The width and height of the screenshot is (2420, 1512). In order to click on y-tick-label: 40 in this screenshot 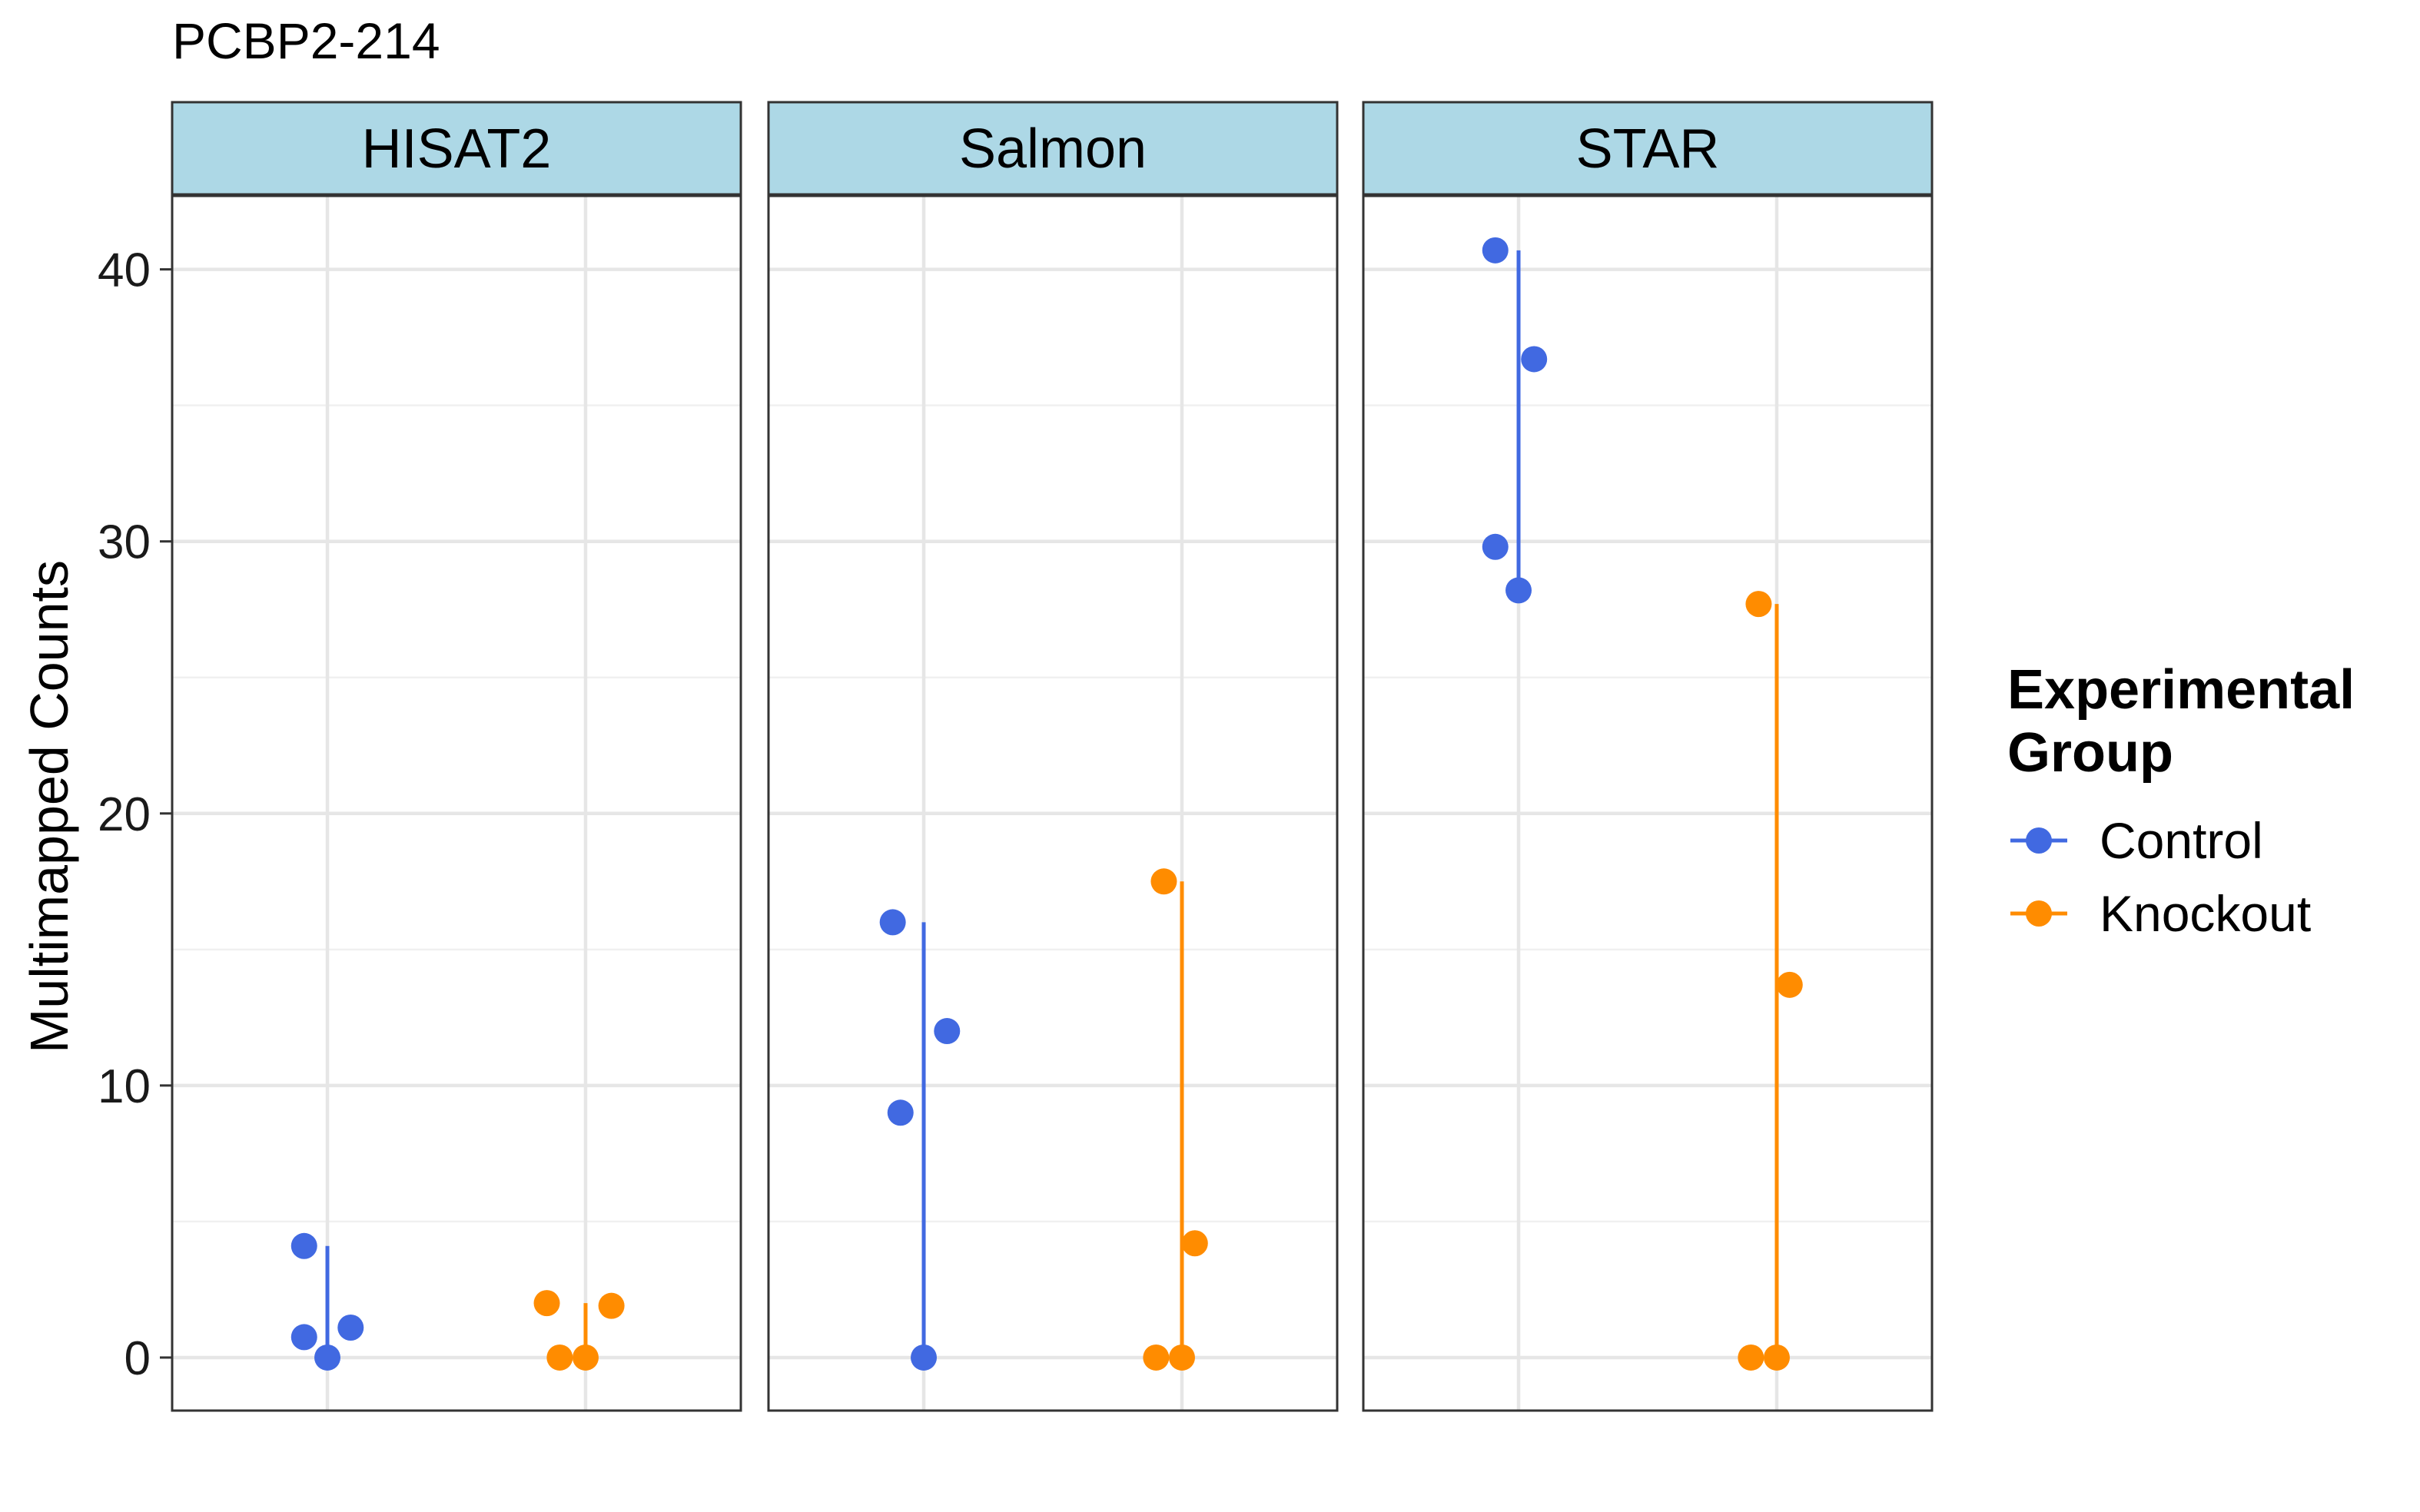, I will do `click(124, 271)`.